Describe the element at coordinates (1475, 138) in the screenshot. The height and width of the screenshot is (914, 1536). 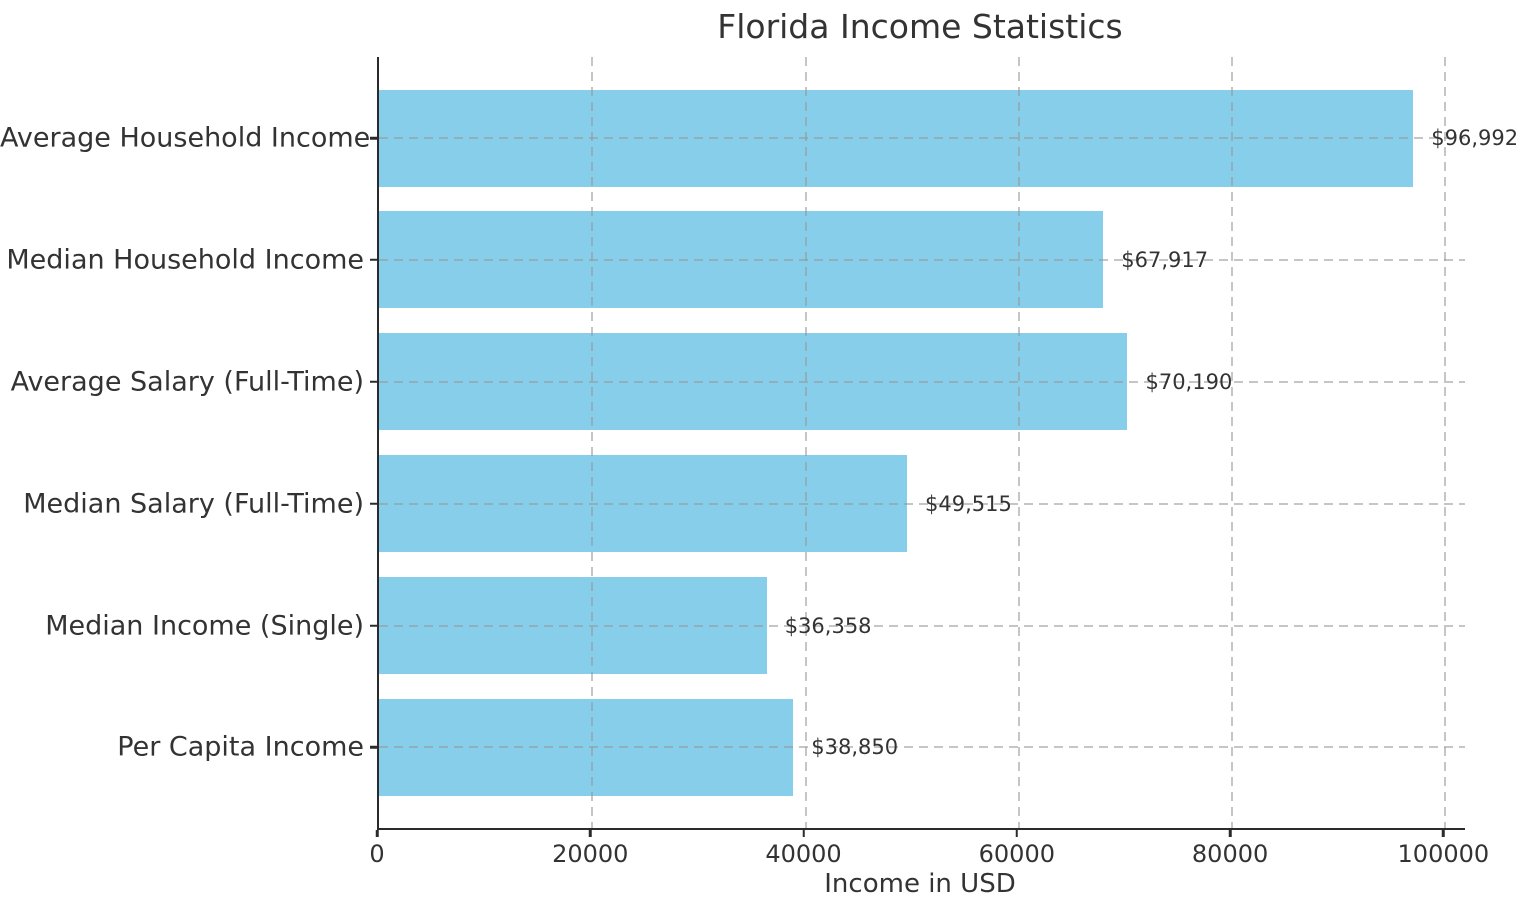
I see `bar-value-label: $96,992` at that location.